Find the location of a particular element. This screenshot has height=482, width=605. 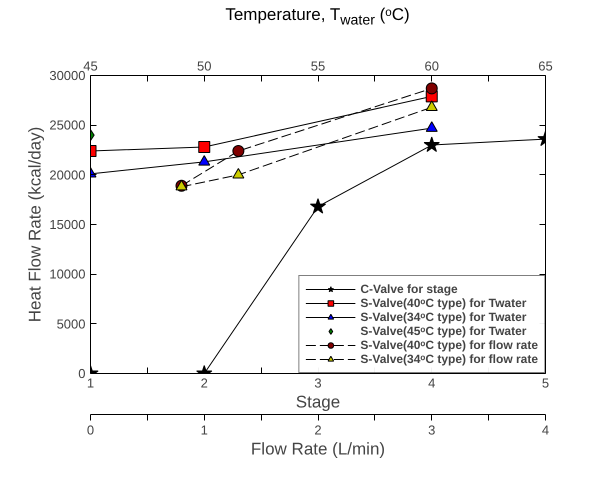

y-tick-label: 30000 is located at coordinates (67, 75).